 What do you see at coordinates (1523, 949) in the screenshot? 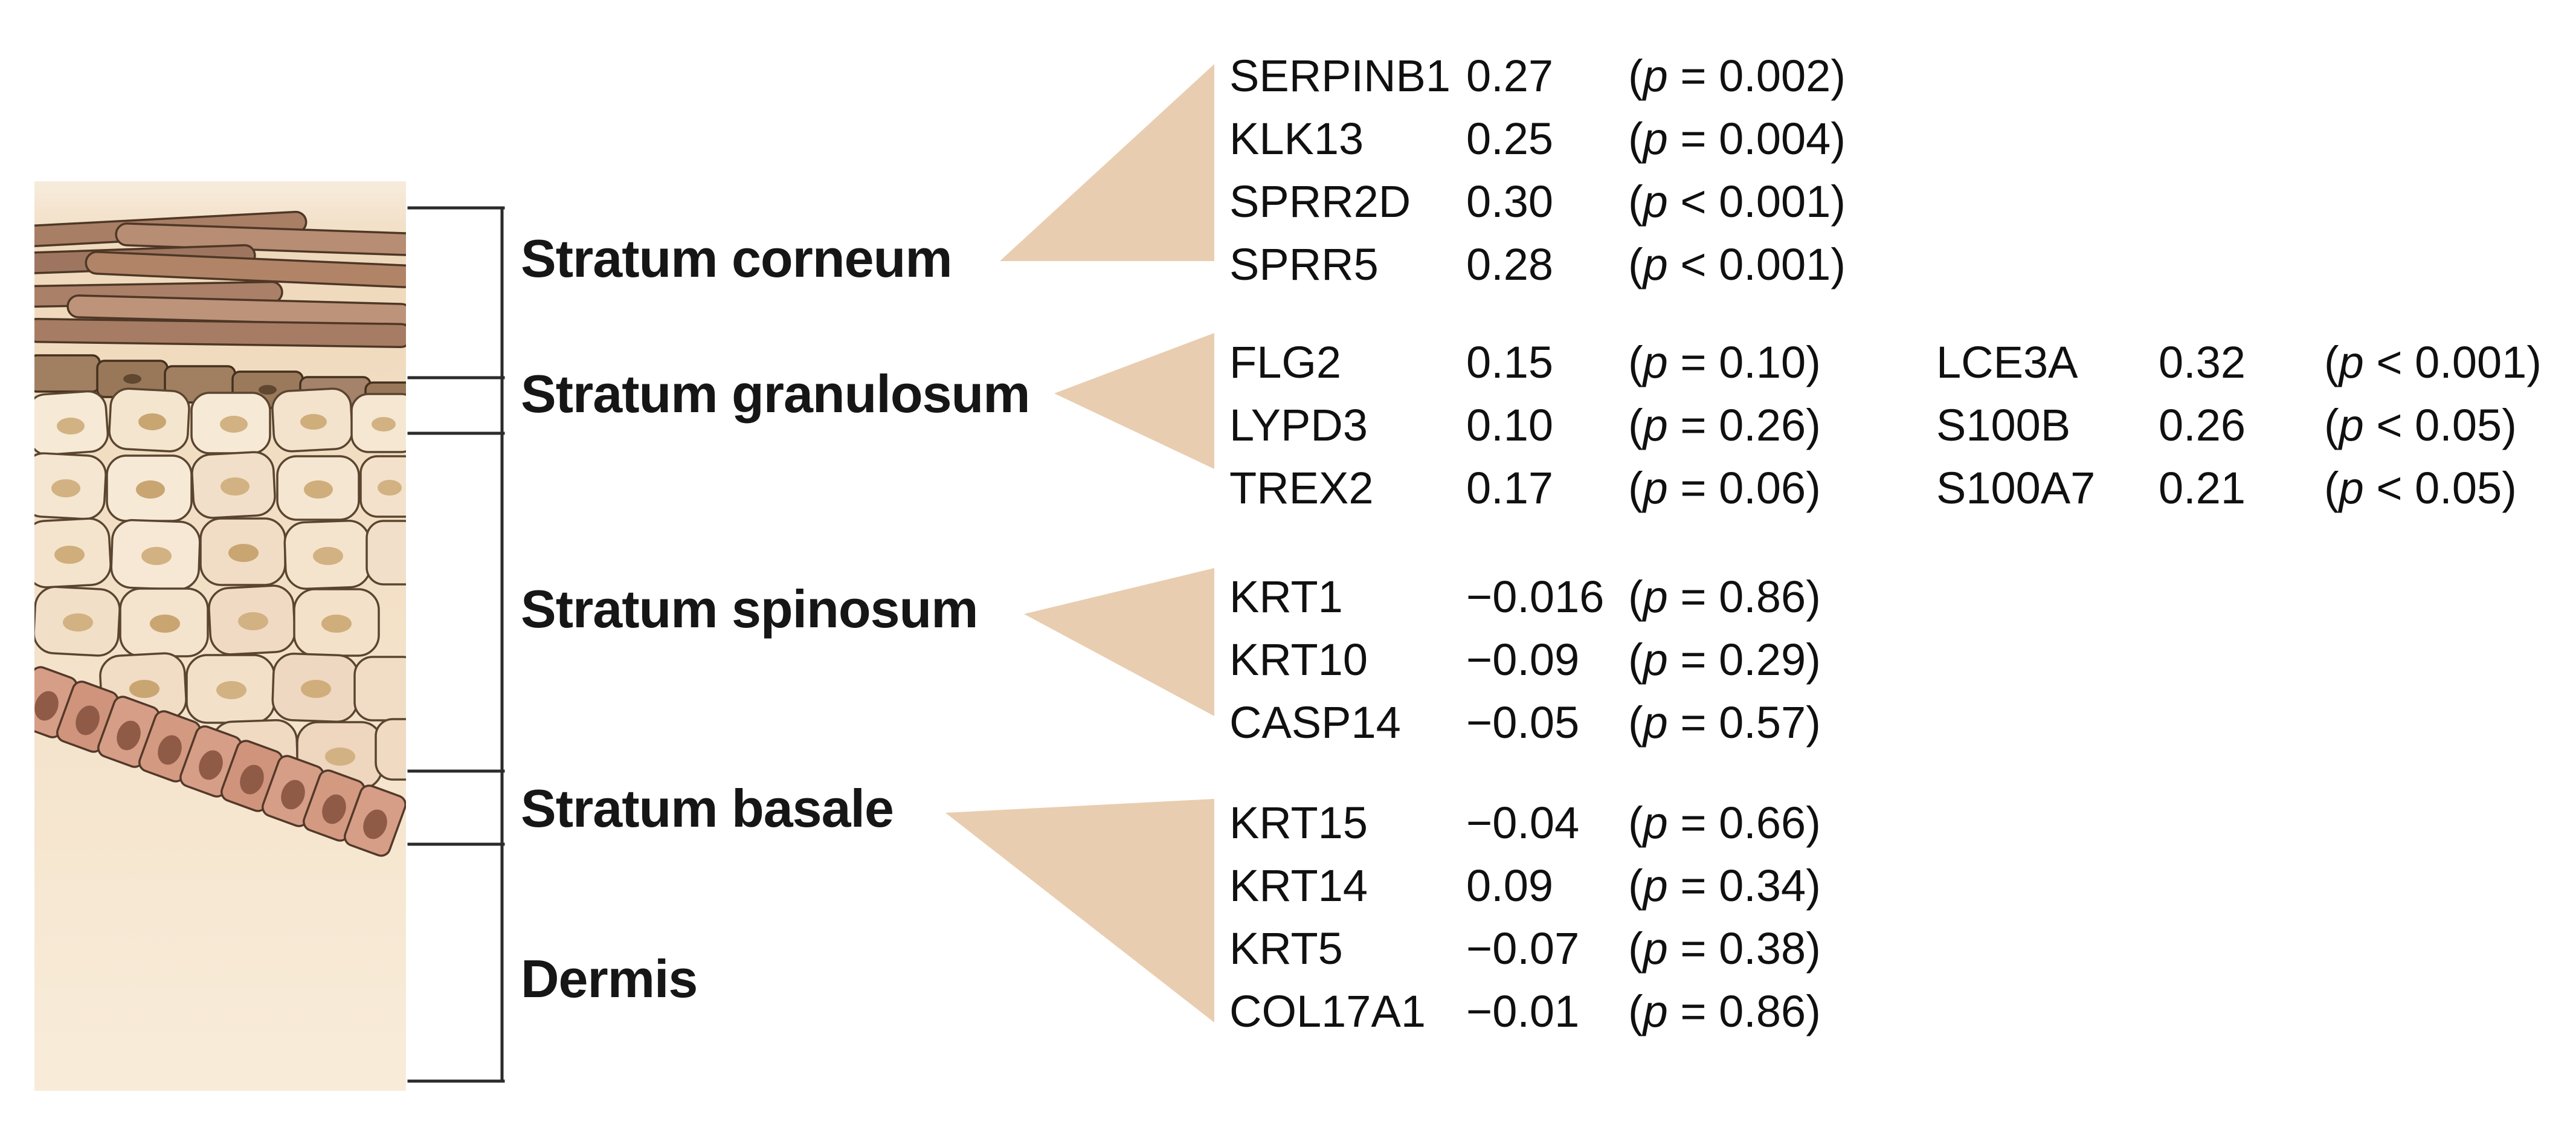
I see `gene-value: −0.07` at bounding box center [1523, 949].